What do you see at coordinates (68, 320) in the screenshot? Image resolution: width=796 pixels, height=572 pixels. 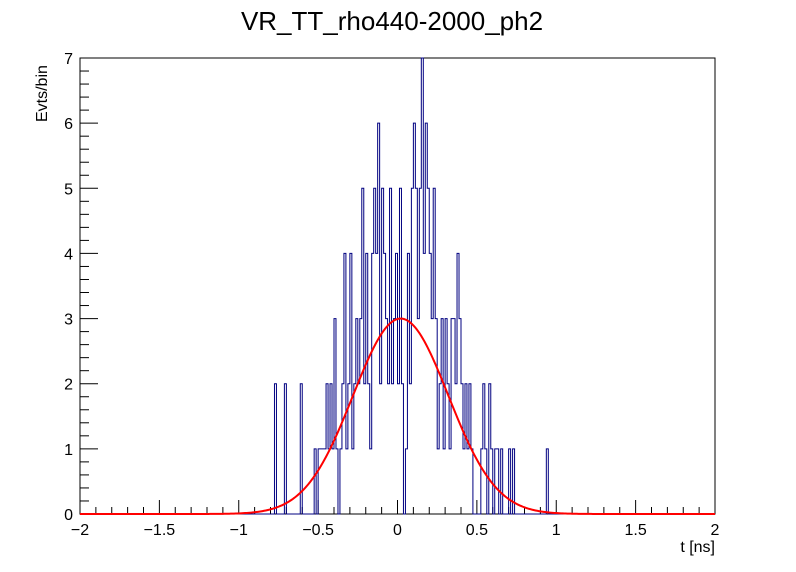 I see `y-tick-label: 3` at bounding box center [68, 320].